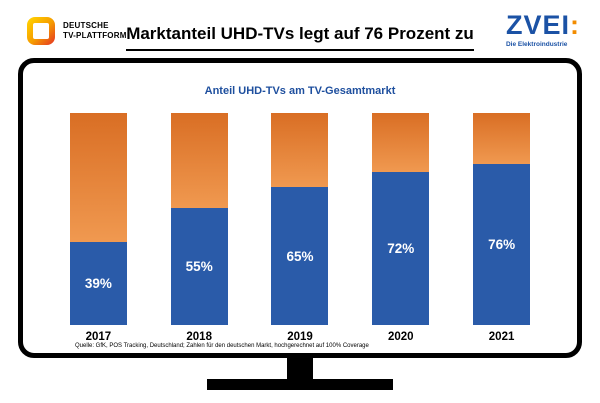  I want to click on bar-segment-uhd: 76%, so click(502, 244).